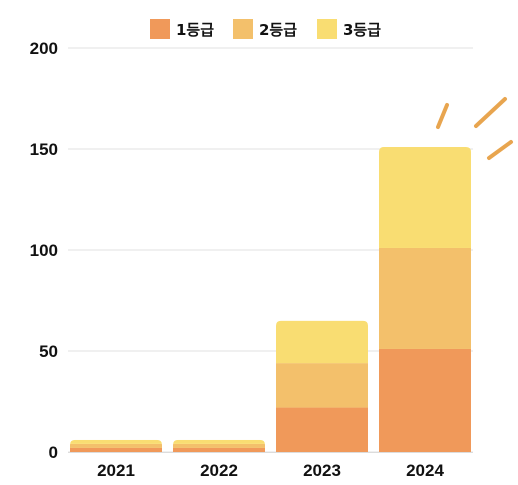 This screenshot has width=518, height=485. I want to click on y-tick-label: 100, so click(44, 250).